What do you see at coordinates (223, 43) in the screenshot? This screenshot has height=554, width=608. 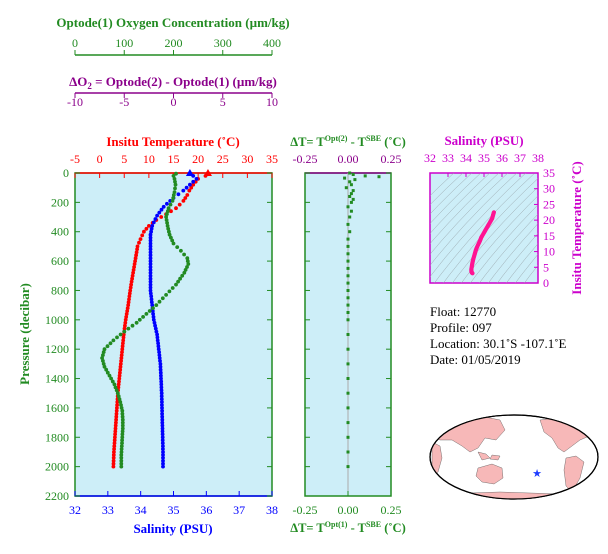 I see `oxygen-tick-label: 300` at bounding box center [223, 43].